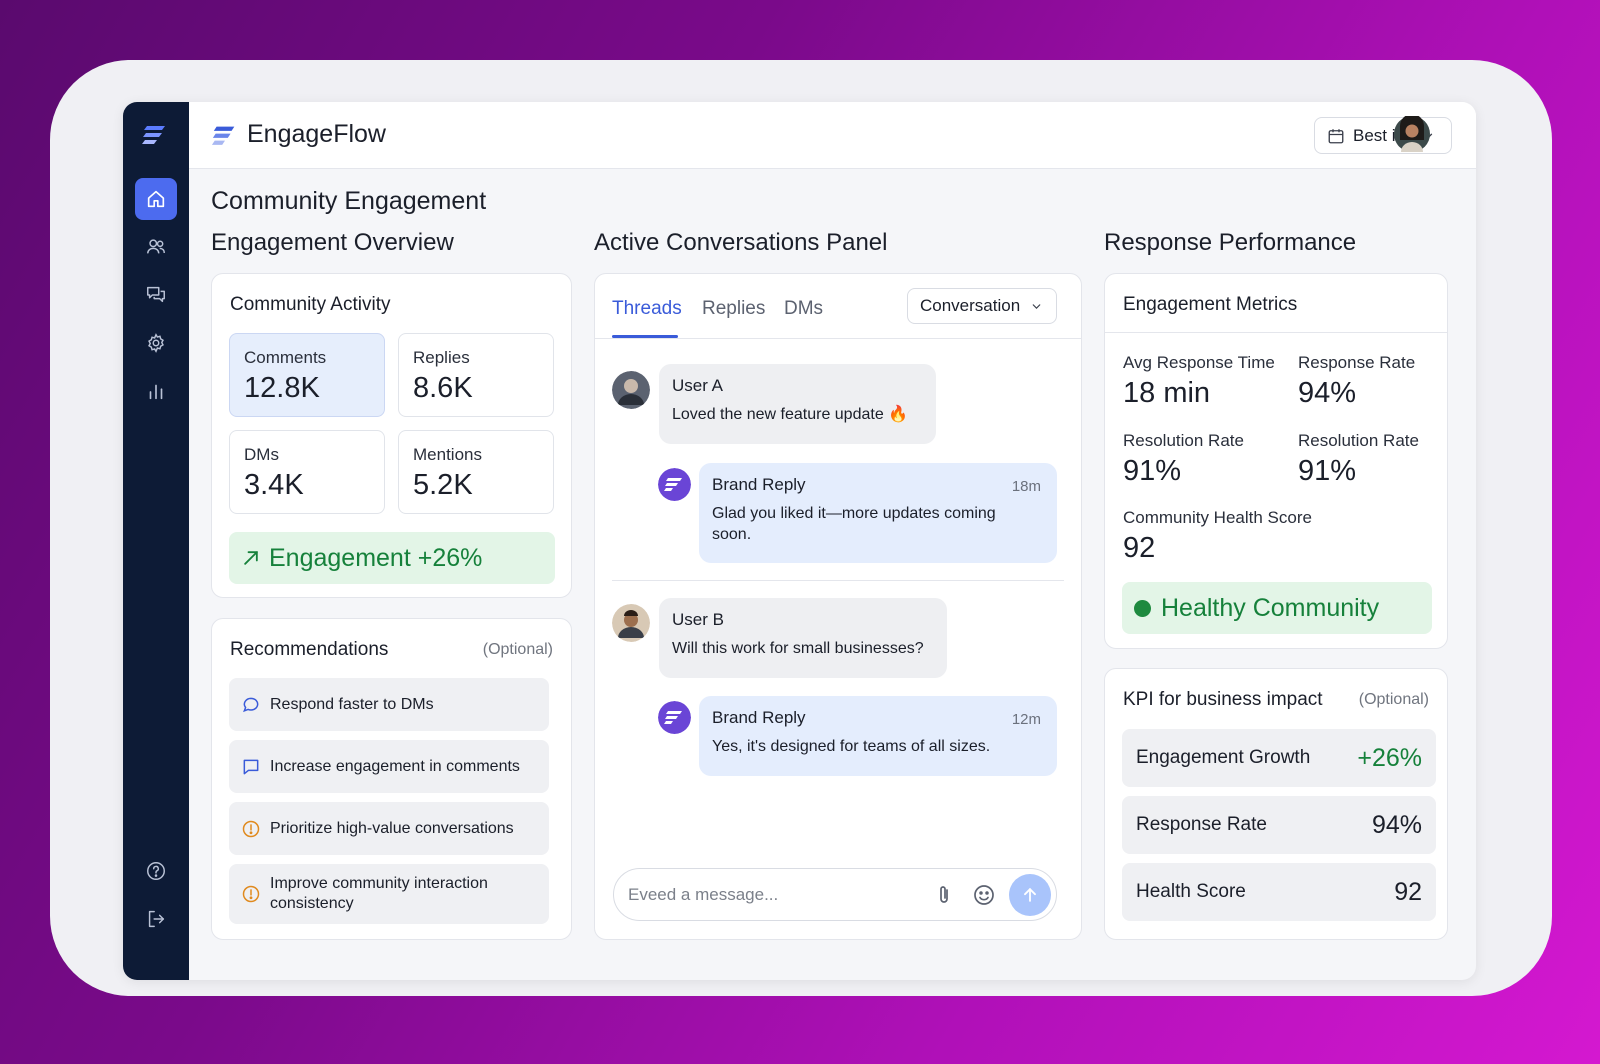 The width and height of the screenshot is (1600, 1064). What do you see at coordinates (395, 766) in the screenshot?
I see `recommendation-text: Increase engagement in comments` at bounding box center [395, 766].